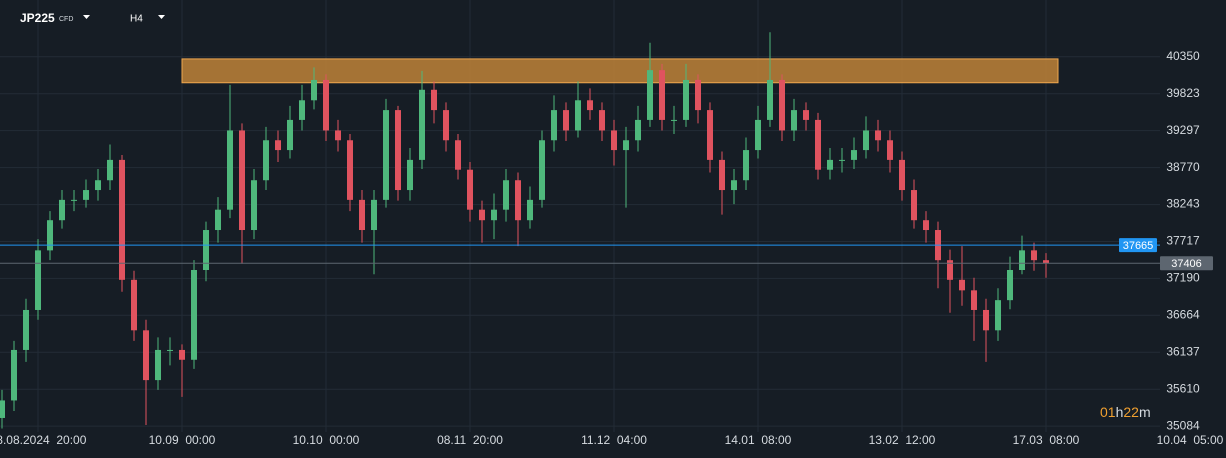 Image resolution: width=1226 pixels, height=458 pixels. I want to click on timeframe-dropdown, so click(161, 17).